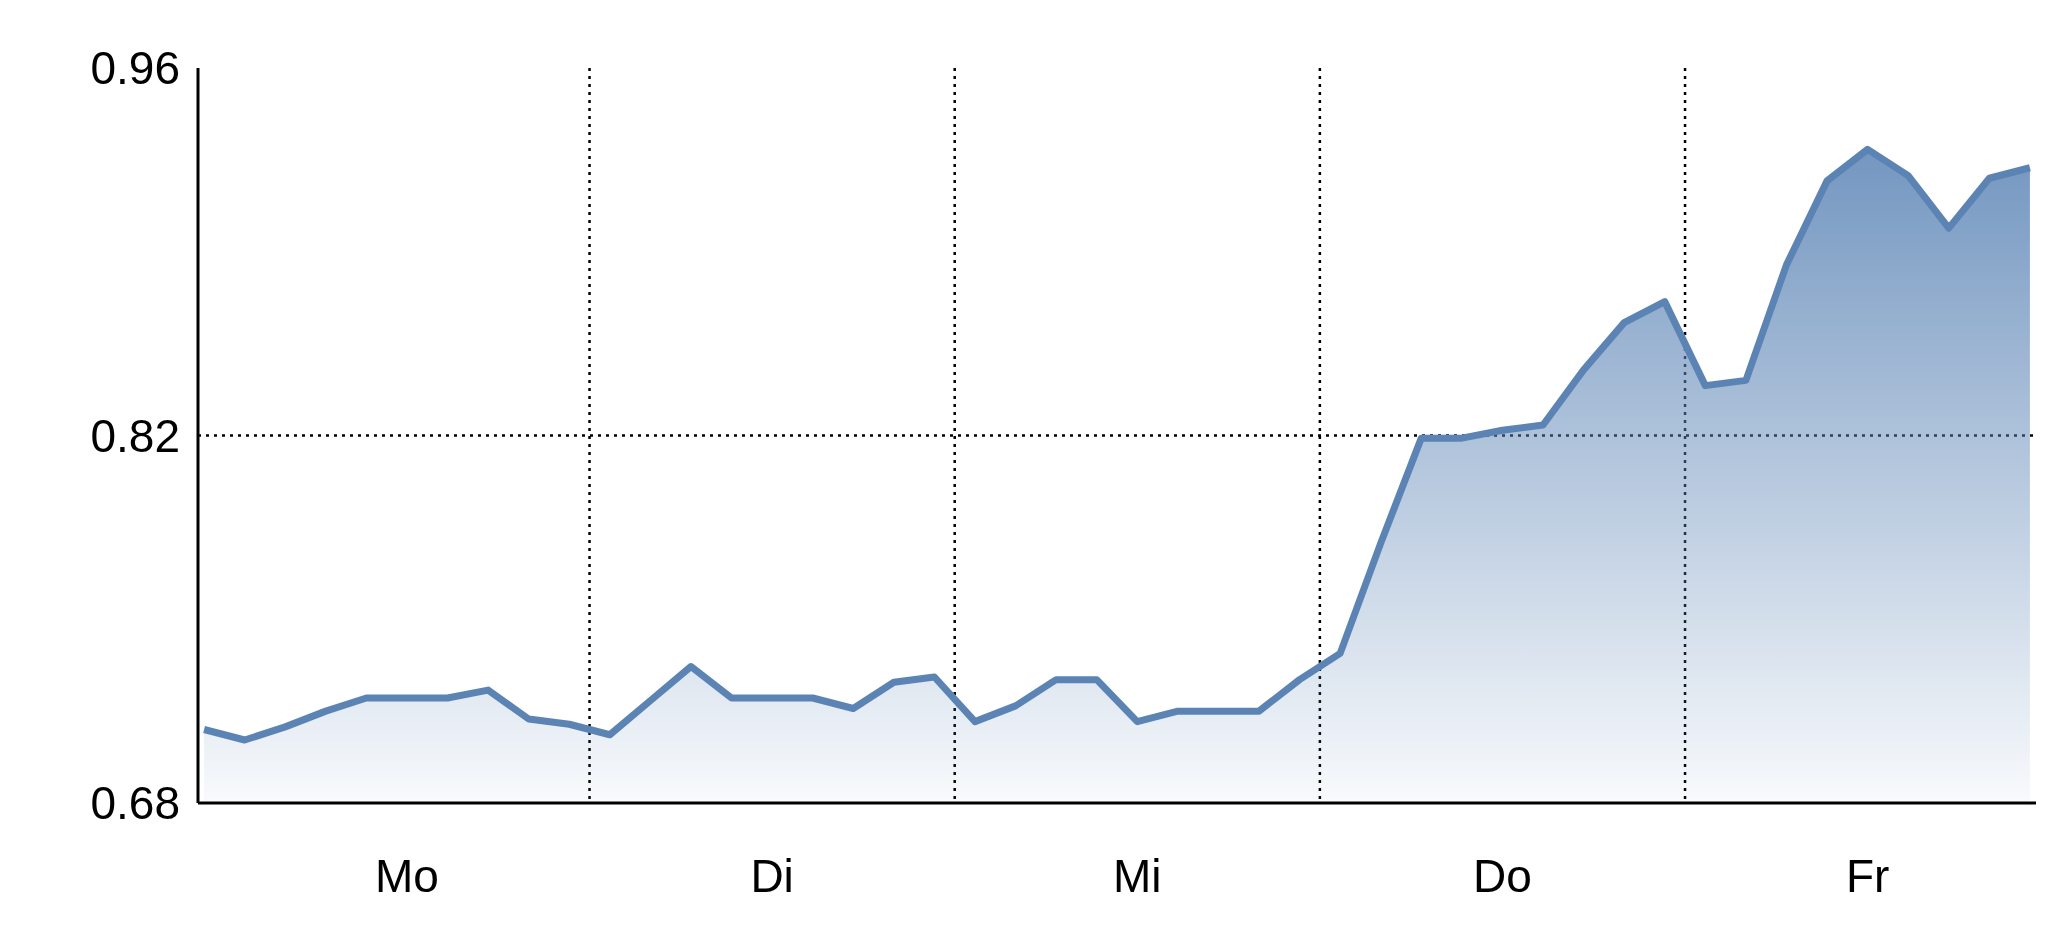 The image size is (2048, 937). Describe the element at coordinates (407, 875) in the screenshot. I see `x-tick-label: Mo` at that location.